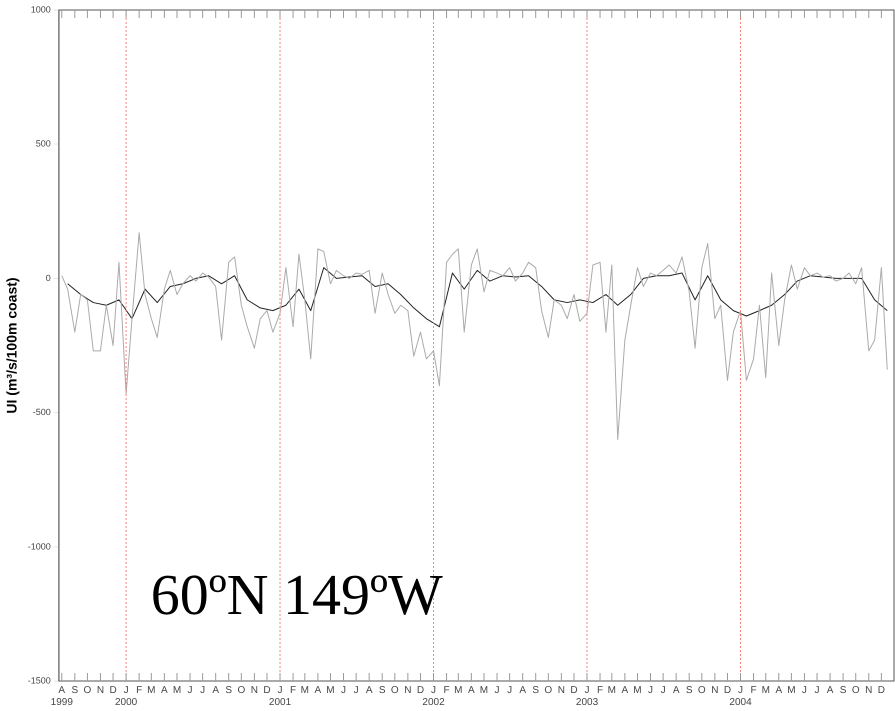  I want to click on y-tick-label: 500, so click(43, 143).